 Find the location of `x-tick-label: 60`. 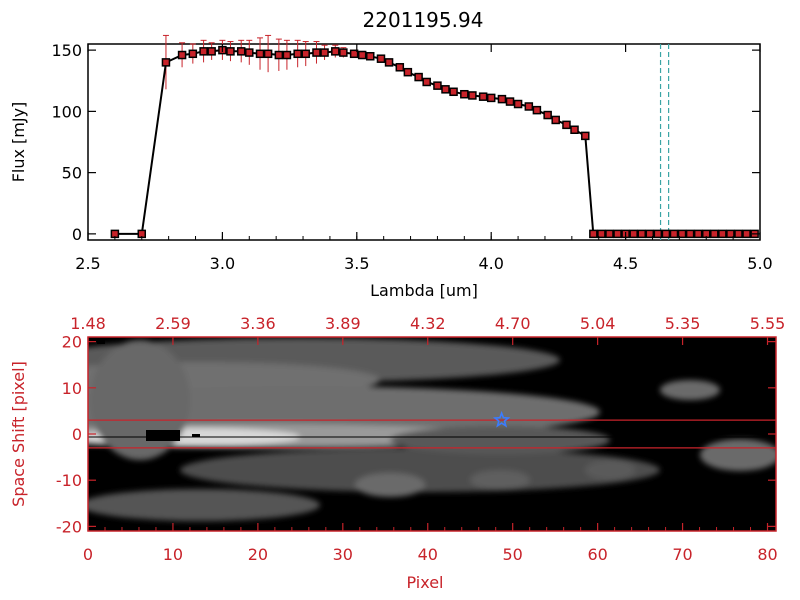

x-tick-label: 60 is located at coordinates (597, 554).